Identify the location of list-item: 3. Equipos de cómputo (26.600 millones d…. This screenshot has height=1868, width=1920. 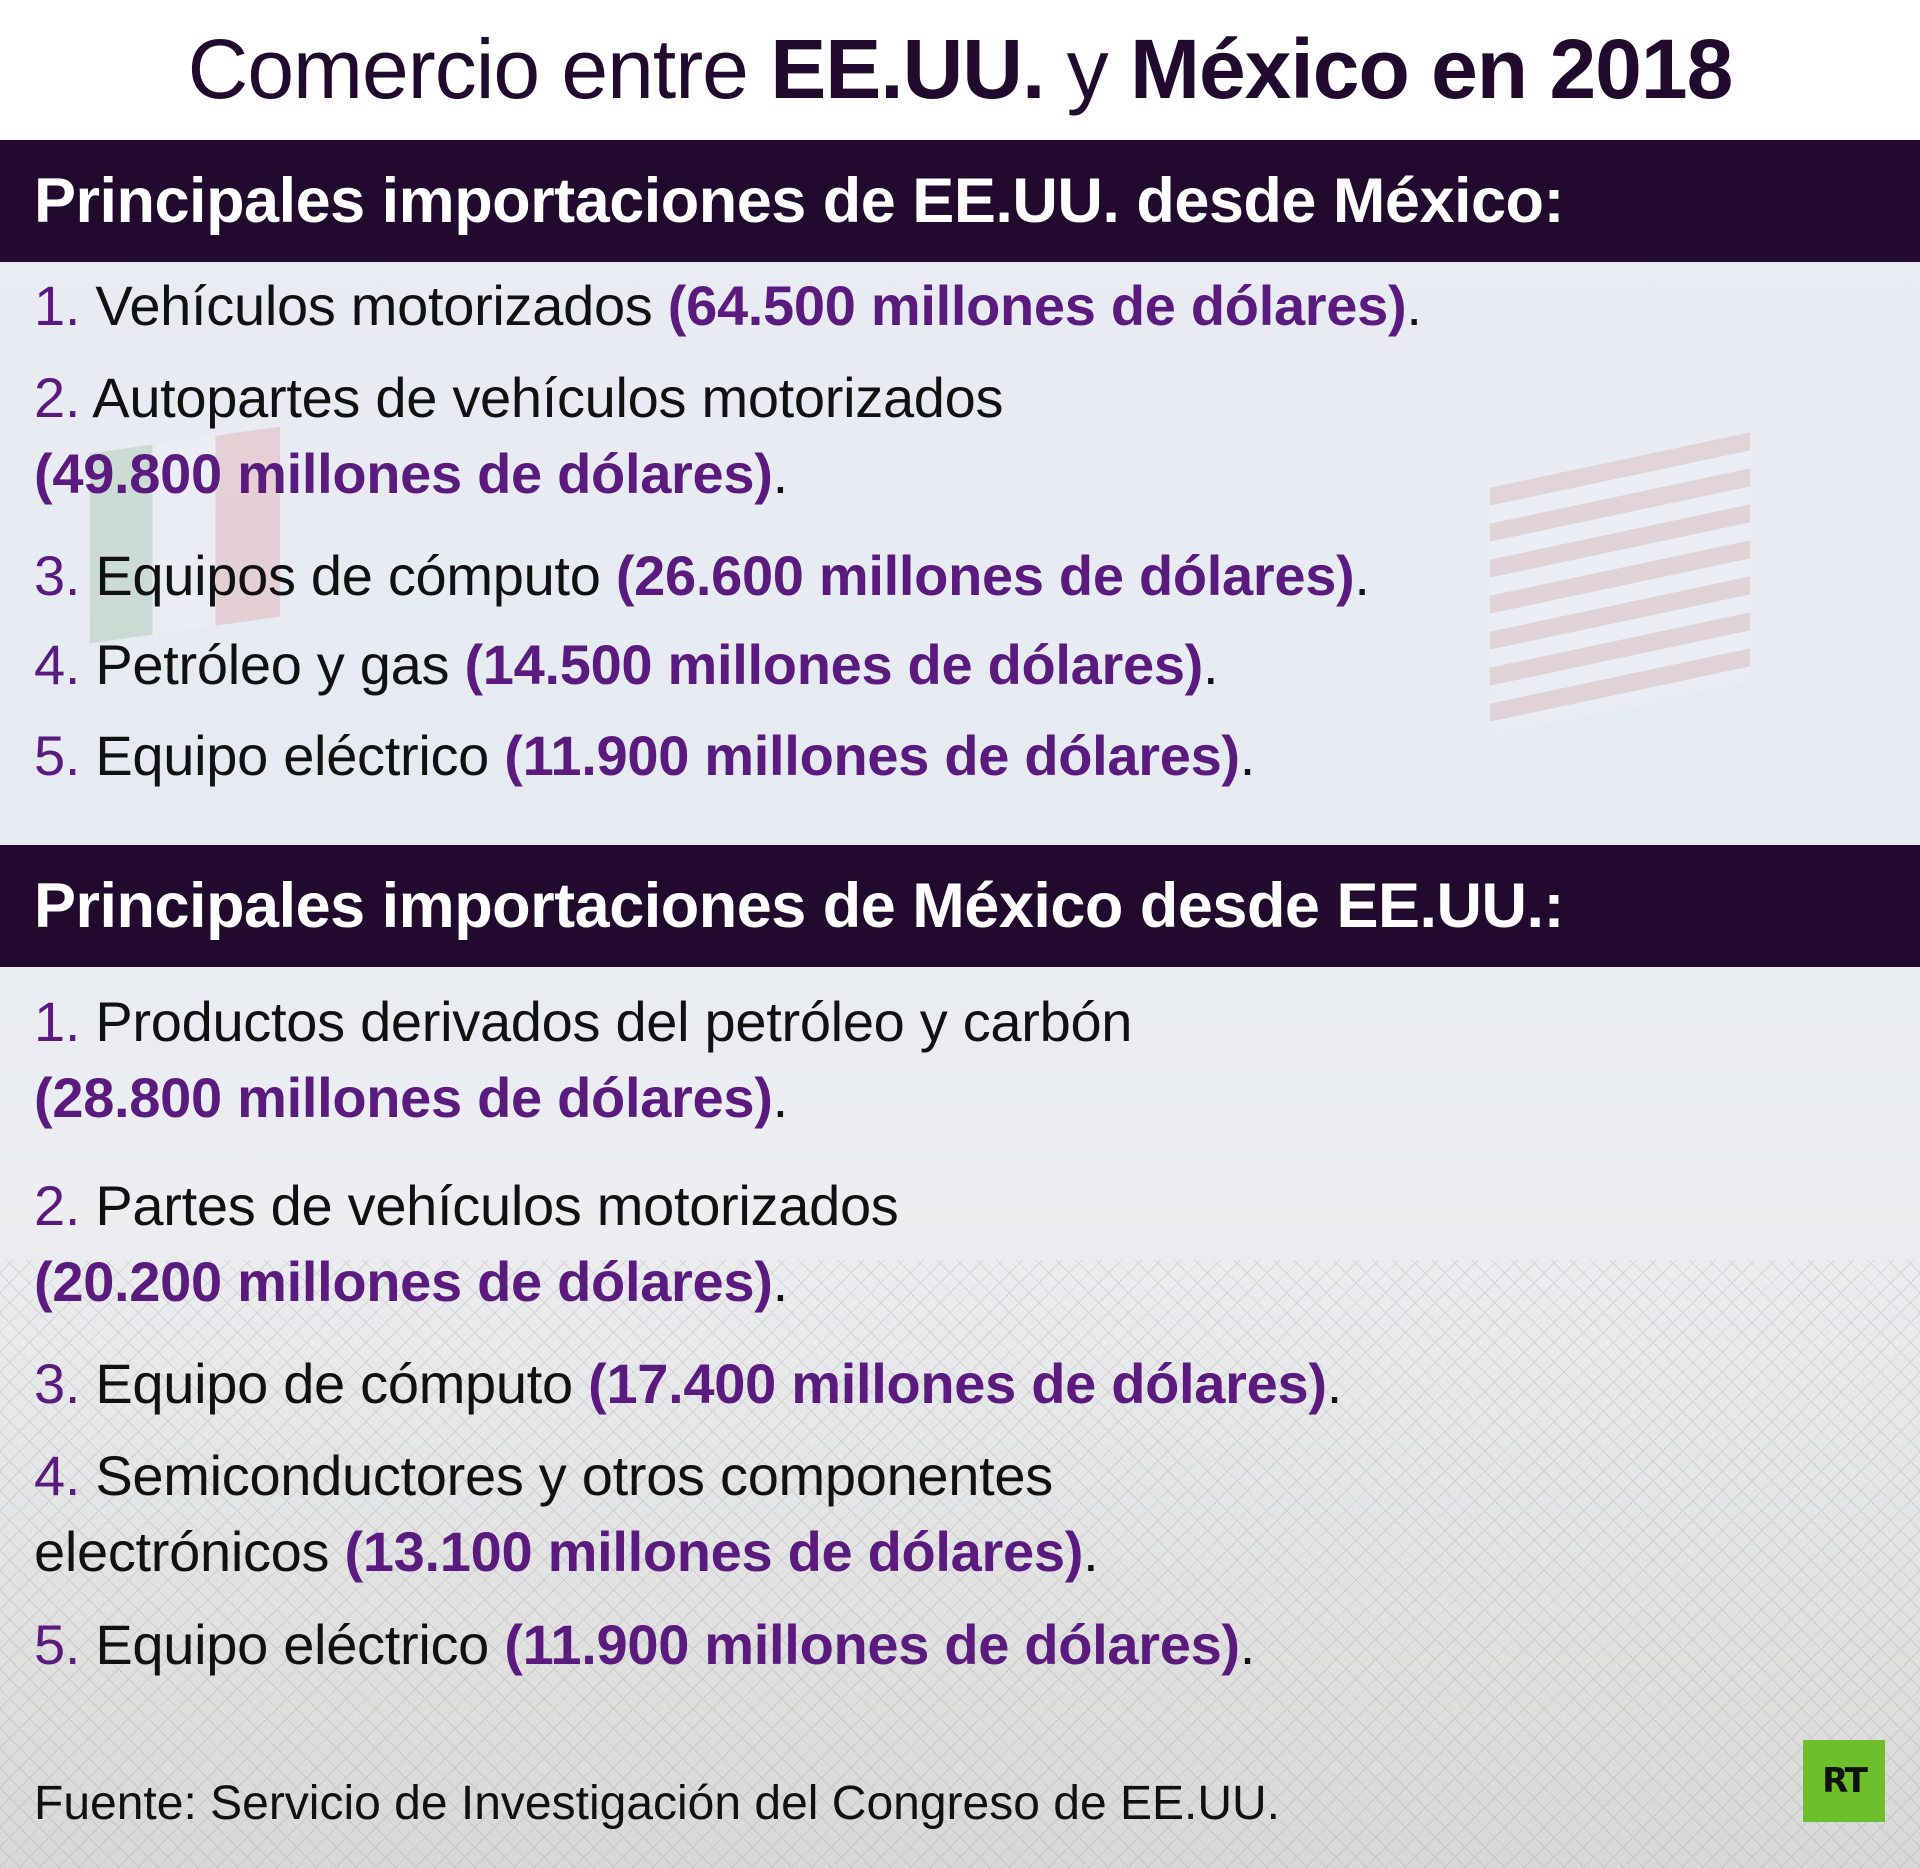
(702, 575).